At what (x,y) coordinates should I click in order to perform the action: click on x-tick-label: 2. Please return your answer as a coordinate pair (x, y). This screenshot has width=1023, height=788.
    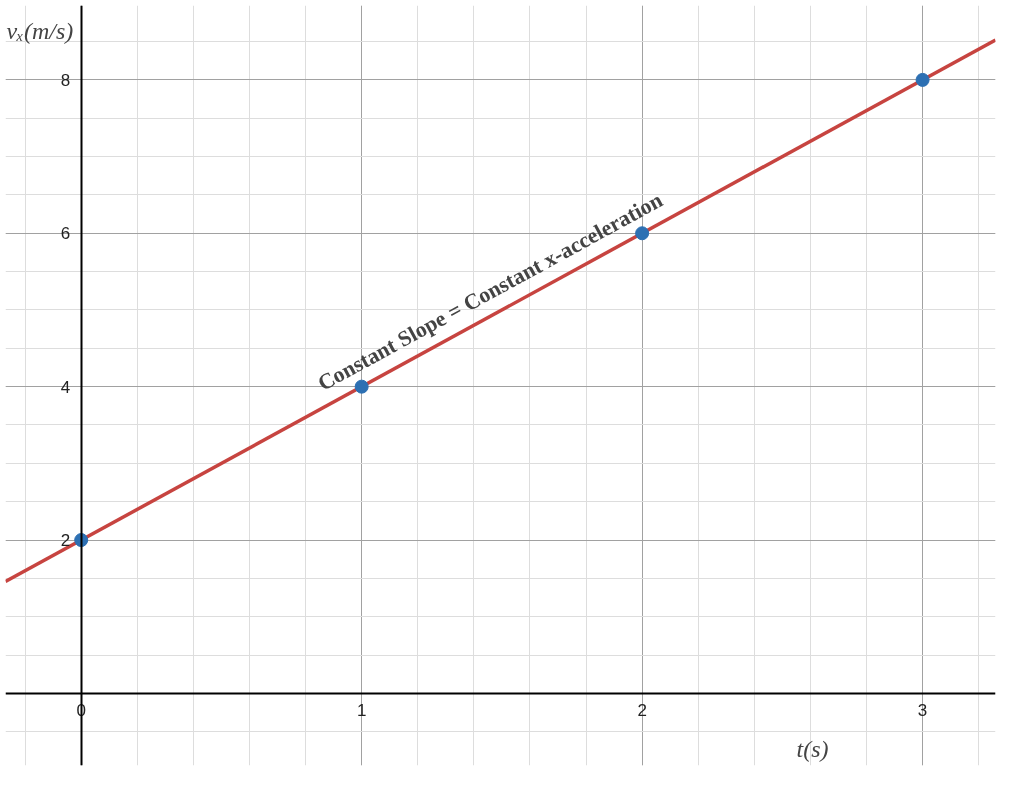
    Looking at the image, I should click on (642, 711).